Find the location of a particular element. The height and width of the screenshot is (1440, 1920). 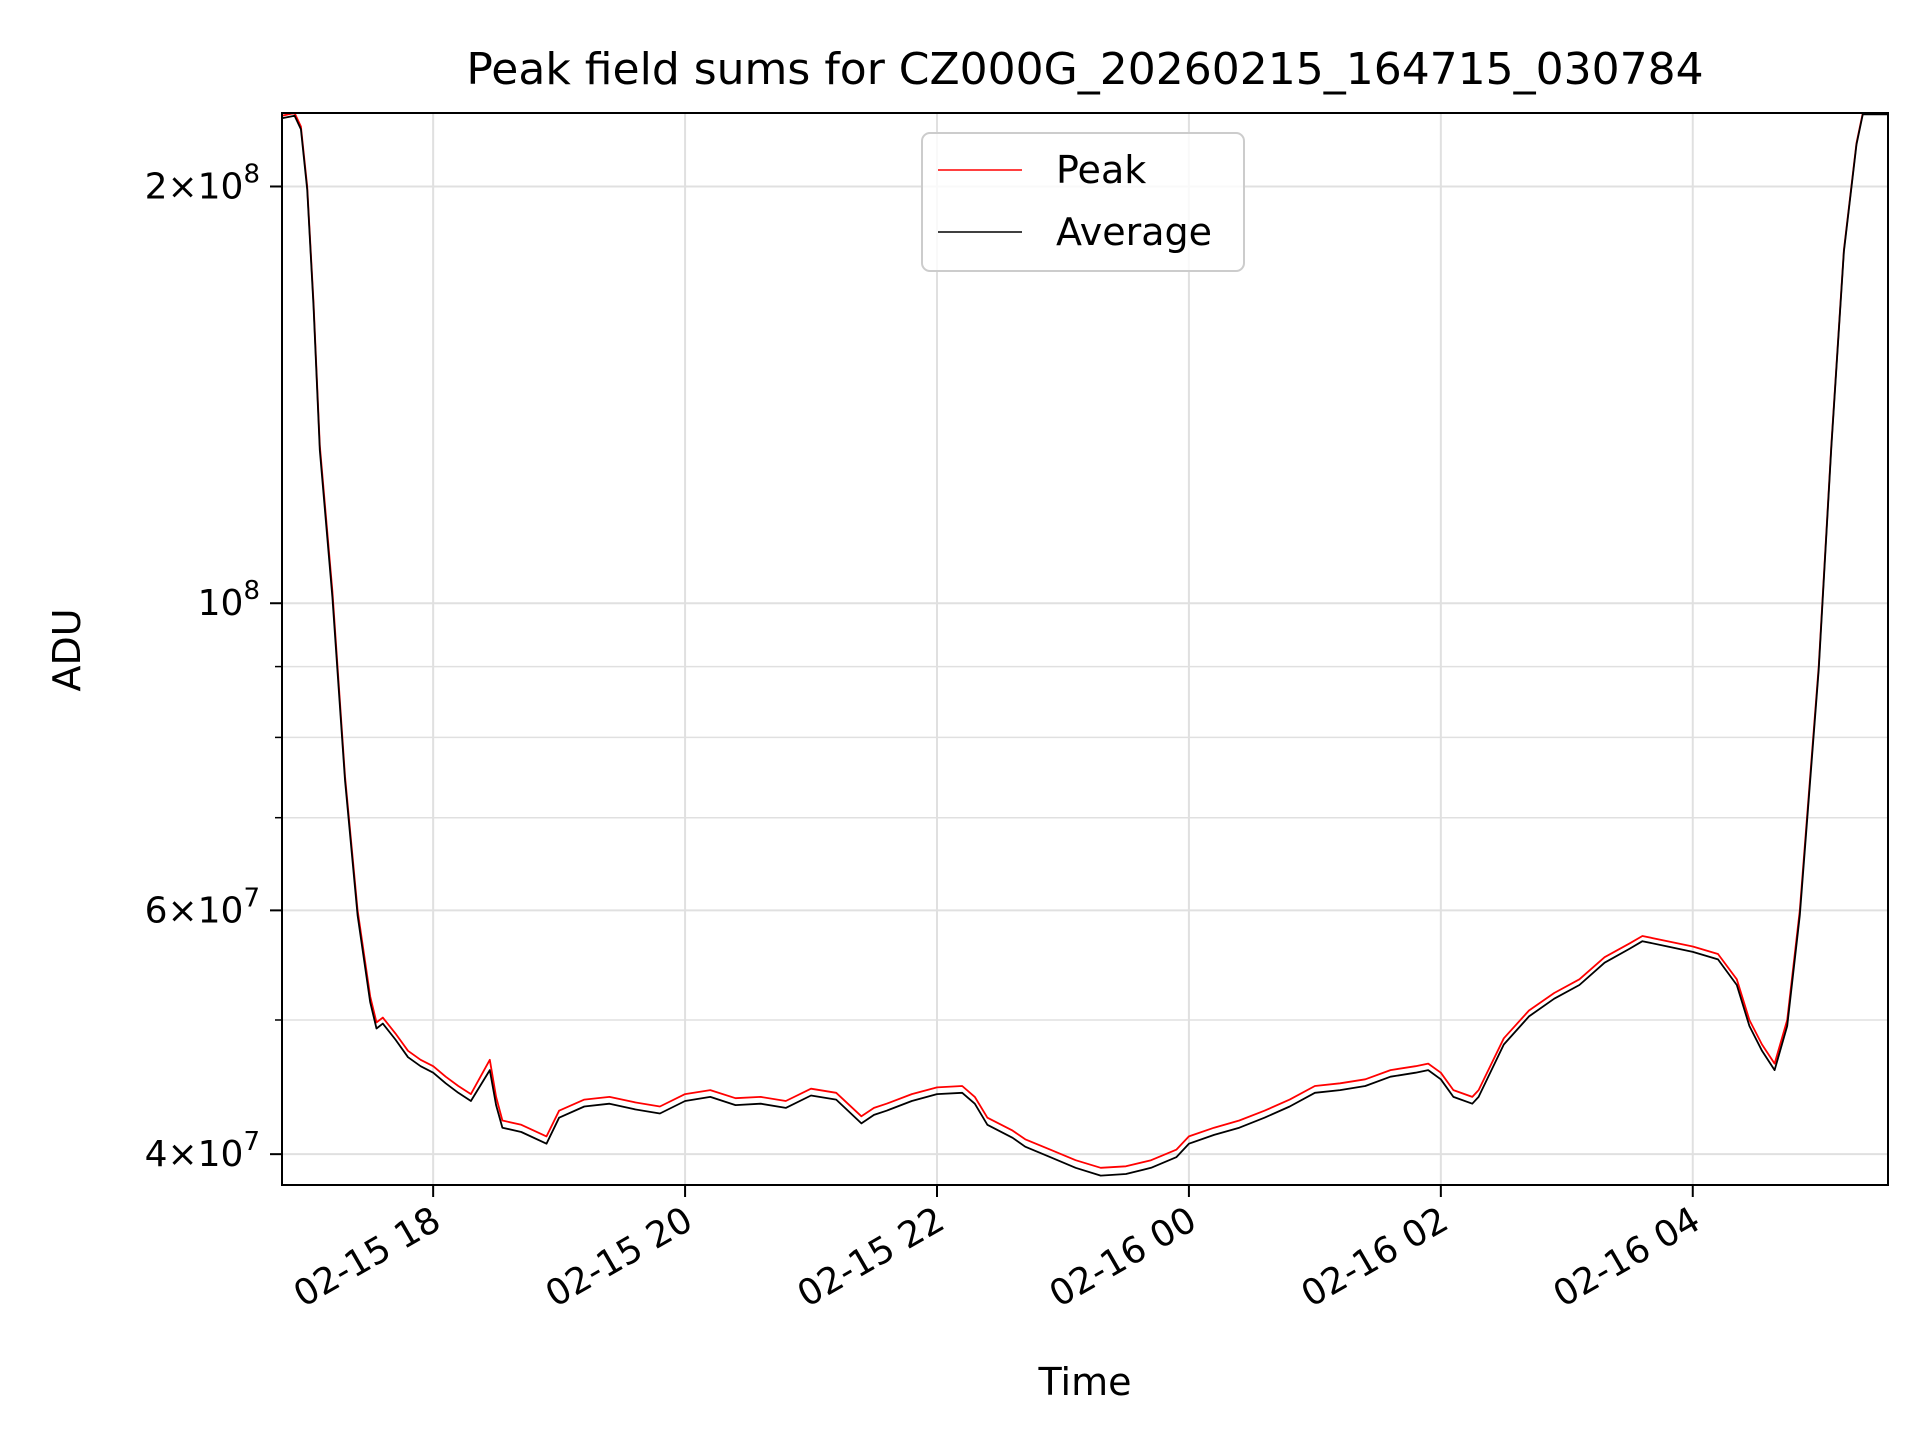

y-tick-label: 4×107 is located at coordinates (202, 1151).